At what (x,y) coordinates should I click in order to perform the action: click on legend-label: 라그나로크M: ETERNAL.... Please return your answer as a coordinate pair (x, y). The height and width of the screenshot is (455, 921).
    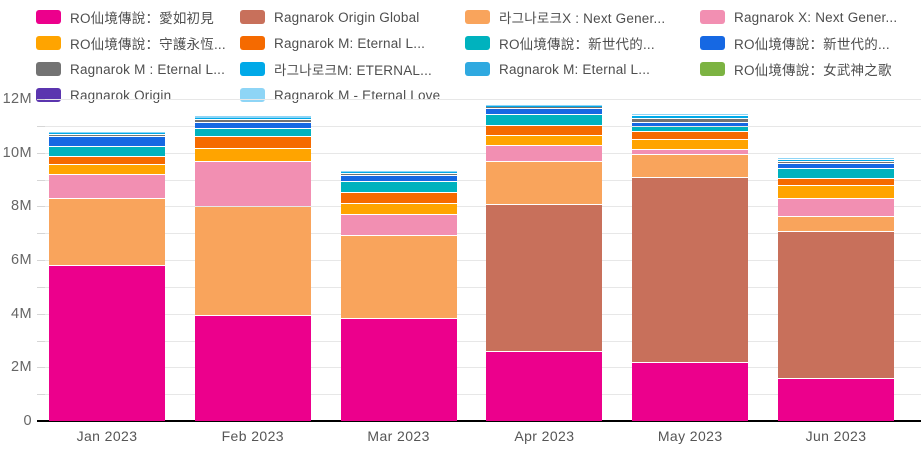
    Looking at the image, I should click on (353, 70).